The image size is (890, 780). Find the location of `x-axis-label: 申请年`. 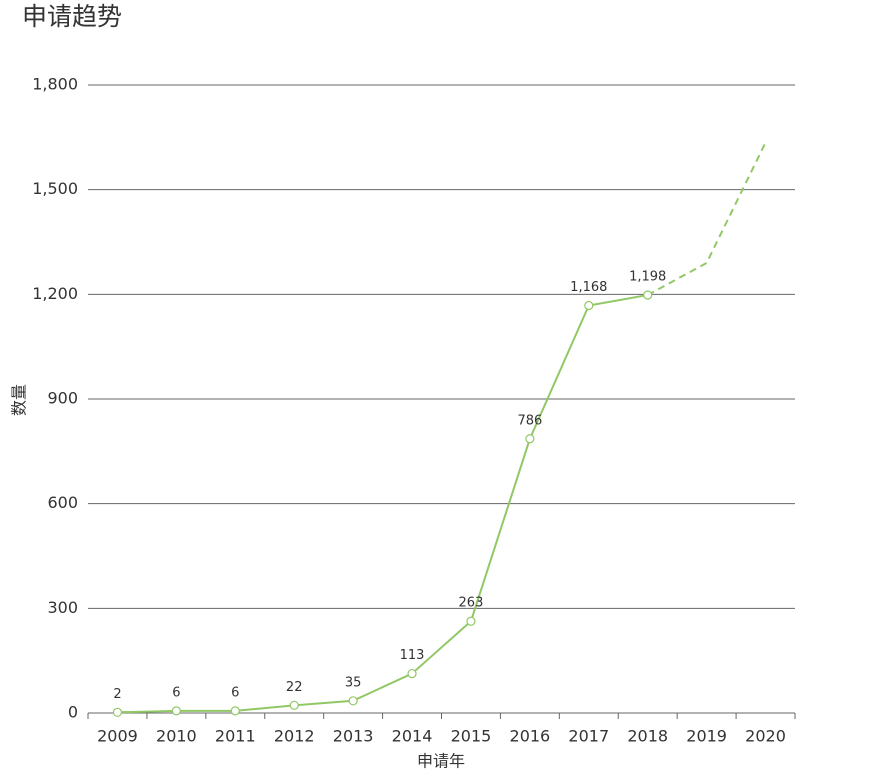

x-axis-label: 申请年 is located at coordinates (441, 761).